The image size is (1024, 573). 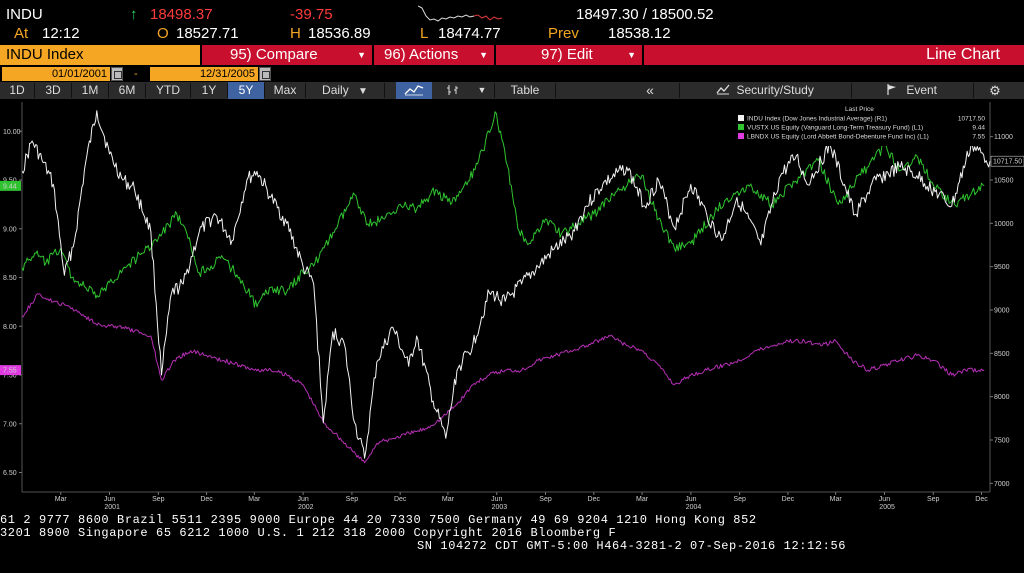 What do you see at coordinates (500, 507) in the screenshot?
I see `x-year-label: 2003` at bounding box center [500, 507].